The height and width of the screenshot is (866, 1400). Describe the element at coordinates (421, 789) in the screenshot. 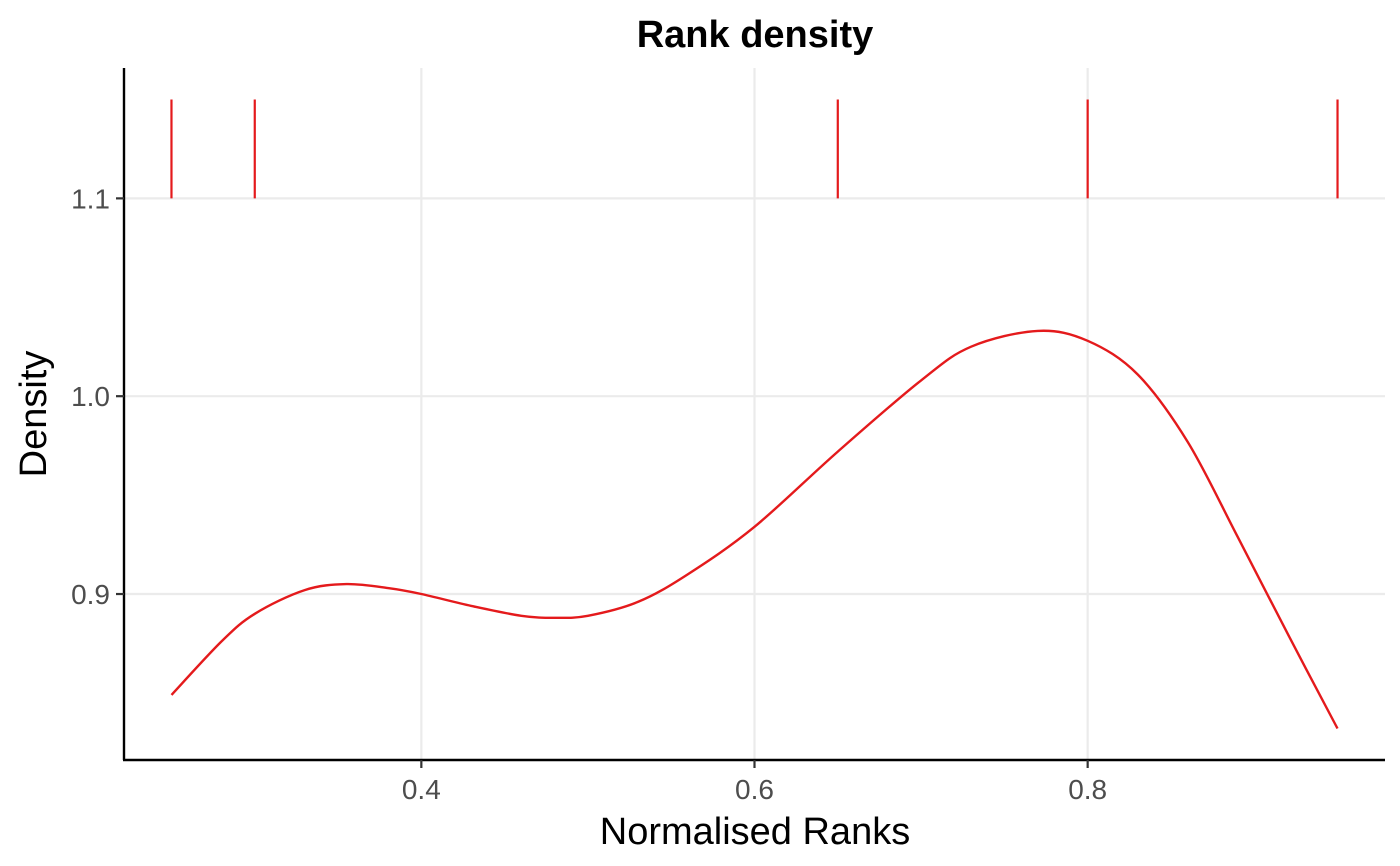

I see `x-tick-label-0: 0.4` at that location.